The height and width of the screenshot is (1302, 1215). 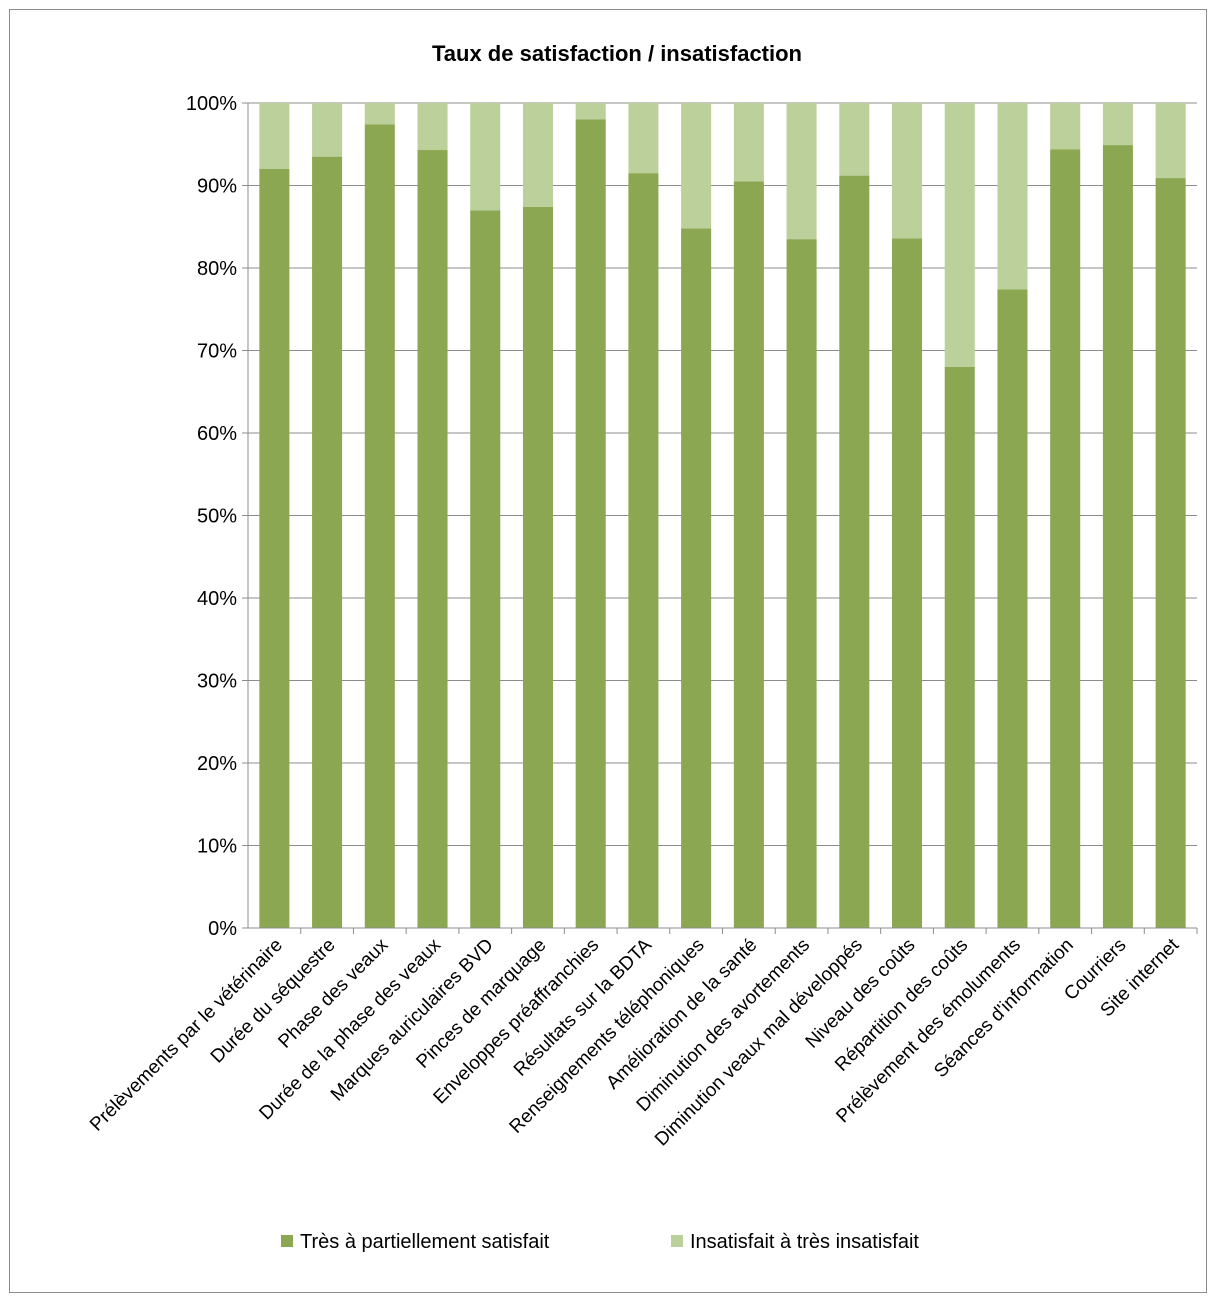 What do you see at coordinates (217, 352) in the screenshot?
I see `y-tick-label: 70%` at bounding box center [217, 352].